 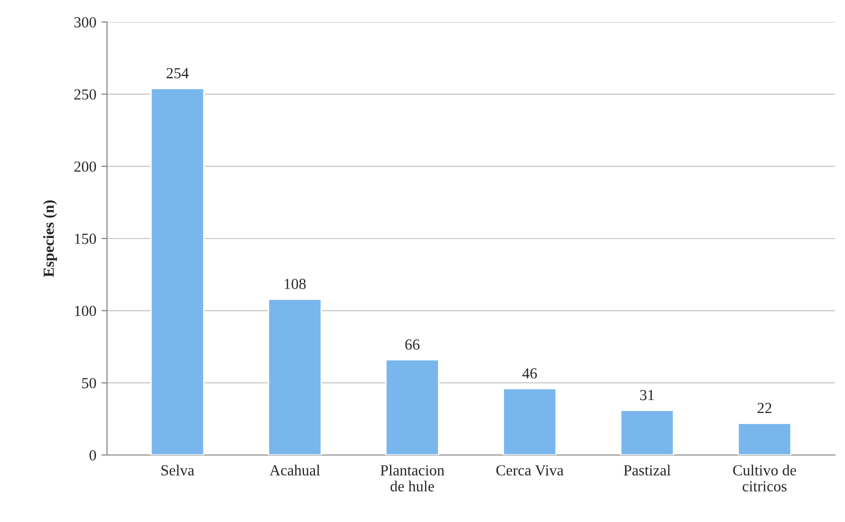 What do you see at coordinates (85, 166) in the screenshot?
I see `y-tick-label: 200` at bounding box center [85, 166].